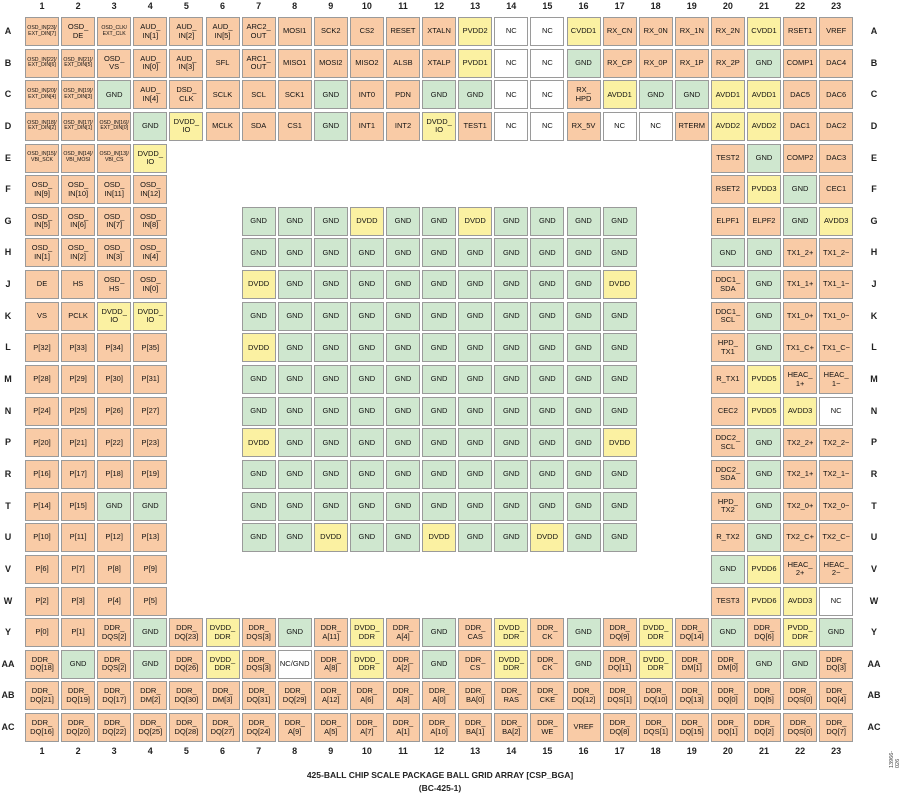  Describe the element at coordinates (691, 664) in the screenshot. I see `ball: DDR_DM[1]` at that location.